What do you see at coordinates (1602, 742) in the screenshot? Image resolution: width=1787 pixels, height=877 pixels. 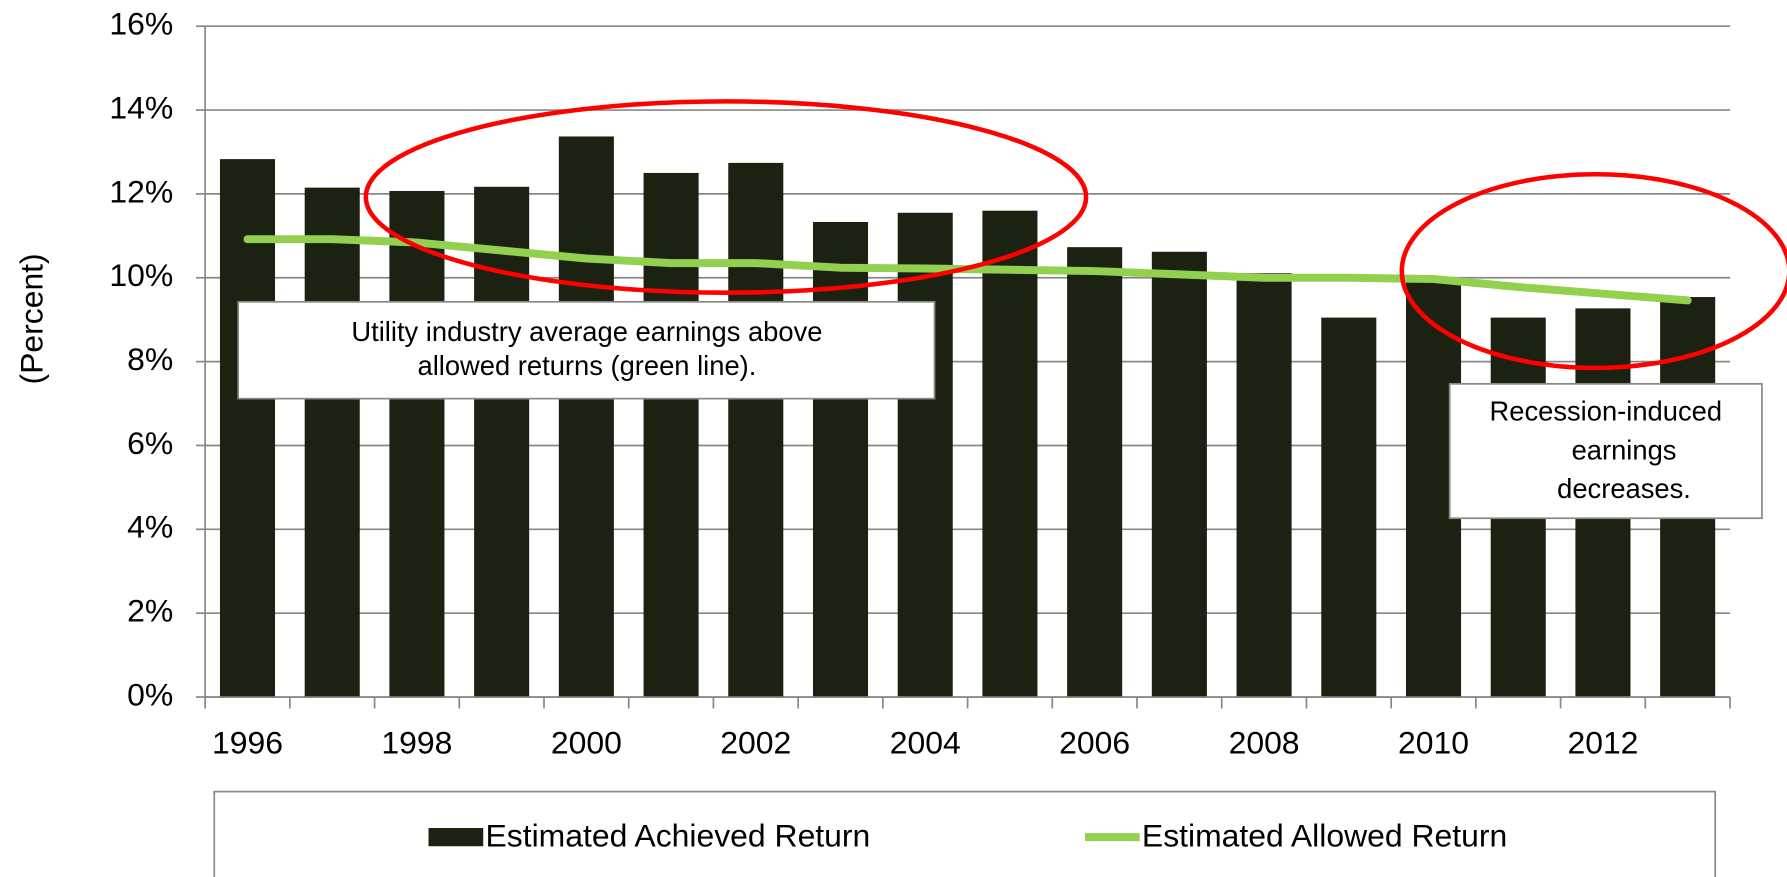 I see `x-tick-label: 2012` at bounding box center [1602, 742].